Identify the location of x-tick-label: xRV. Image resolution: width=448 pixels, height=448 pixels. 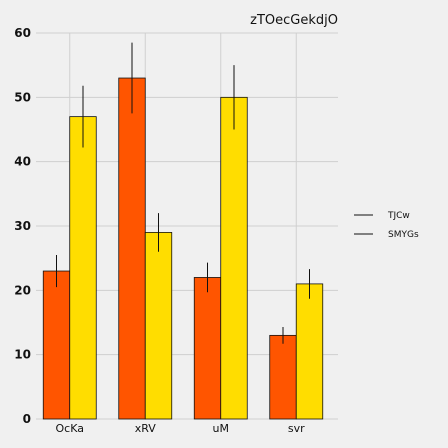
(146, 428).